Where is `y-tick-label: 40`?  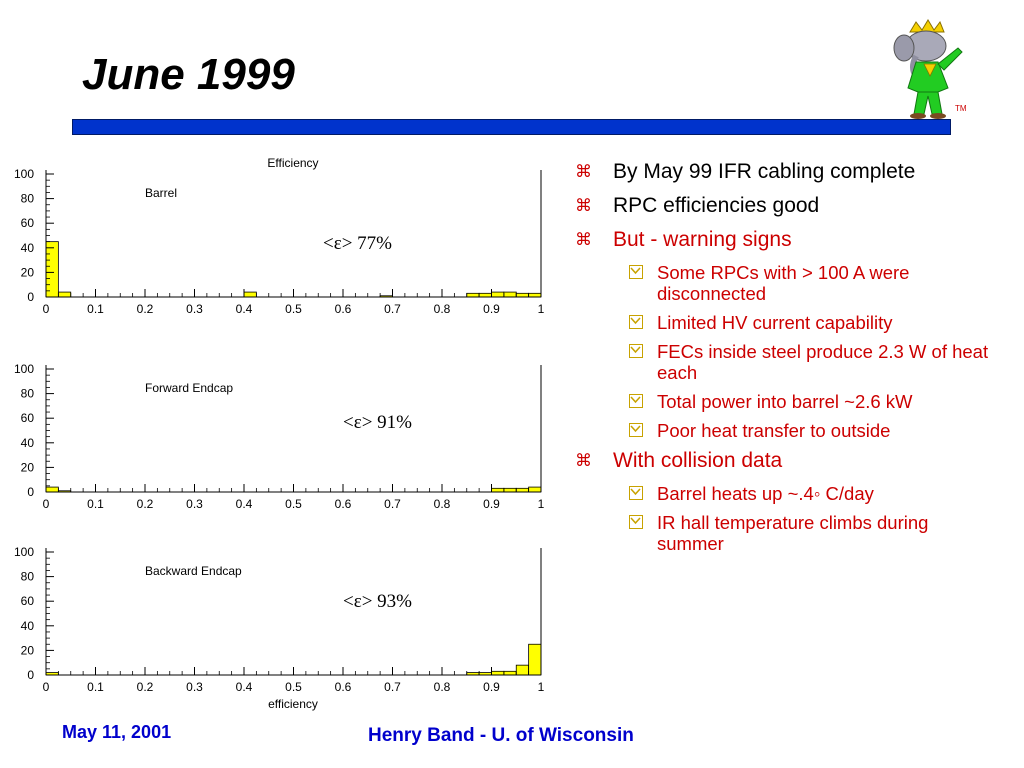
y-tick-label: 40 is located at coordinates (28, 248).